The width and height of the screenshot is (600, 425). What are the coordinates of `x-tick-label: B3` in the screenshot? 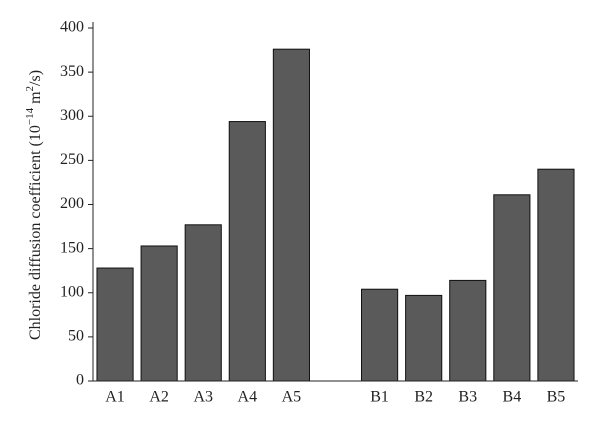 It's located at (467, 397).